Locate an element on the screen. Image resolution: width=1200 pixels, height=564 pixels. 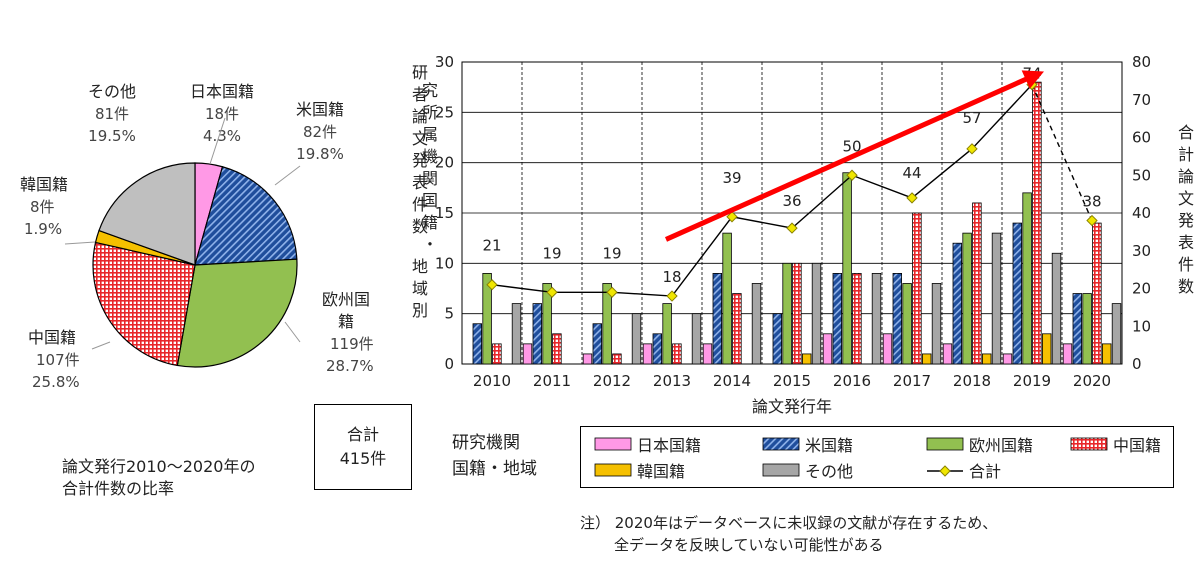
legend-label: 欧州国籍 is located at coordinates (1001, 445).